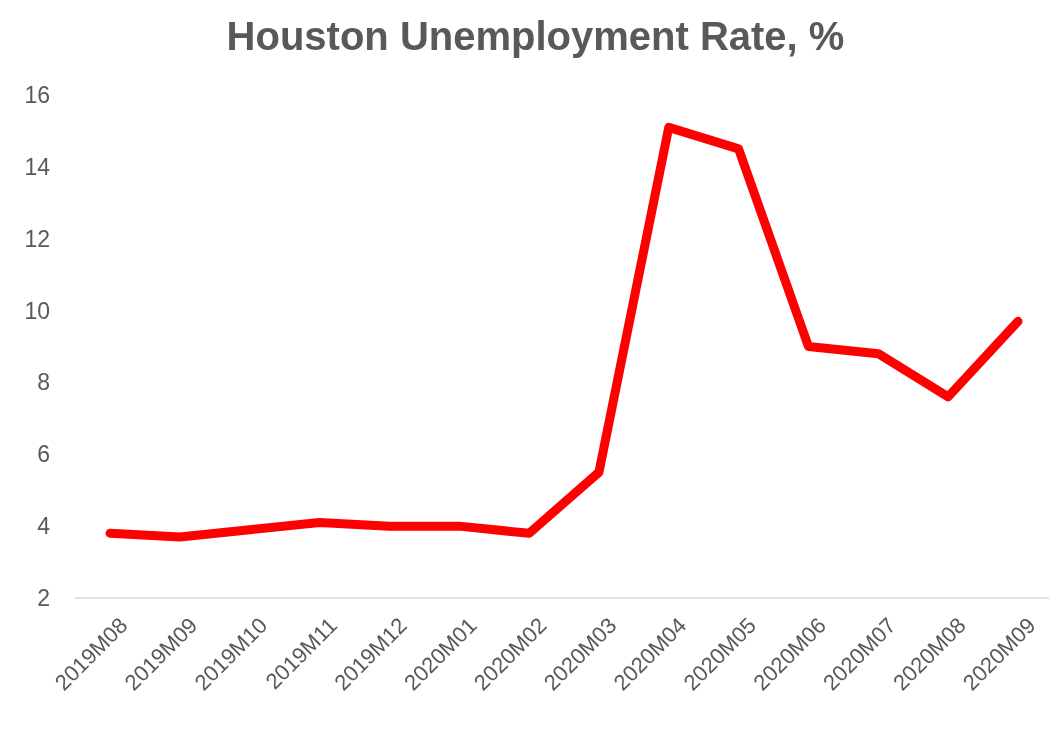 The image size is (1051, 735). What do you see at coordinates (37, 95) in the screenshot?
I see `y-tick-label: 16` at bounding box center [37, 95].